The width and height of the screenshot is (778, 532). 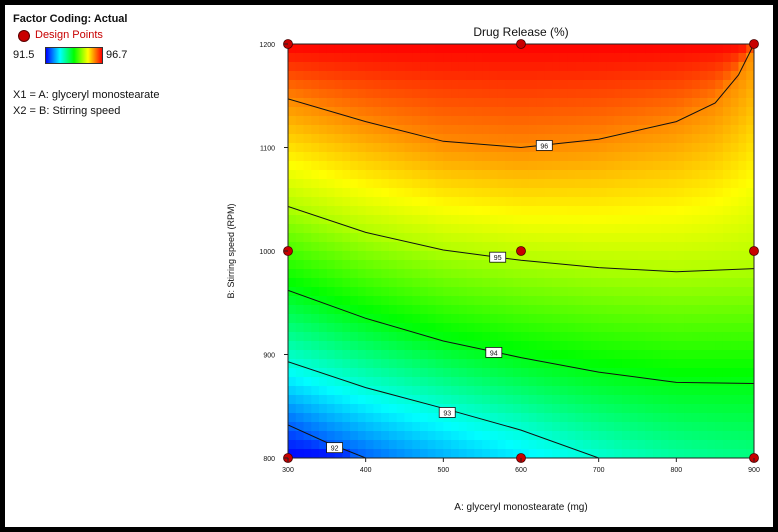 I want to click on y-axis-label: B: Stirring speed (RPM), so click(x=231, y=250).